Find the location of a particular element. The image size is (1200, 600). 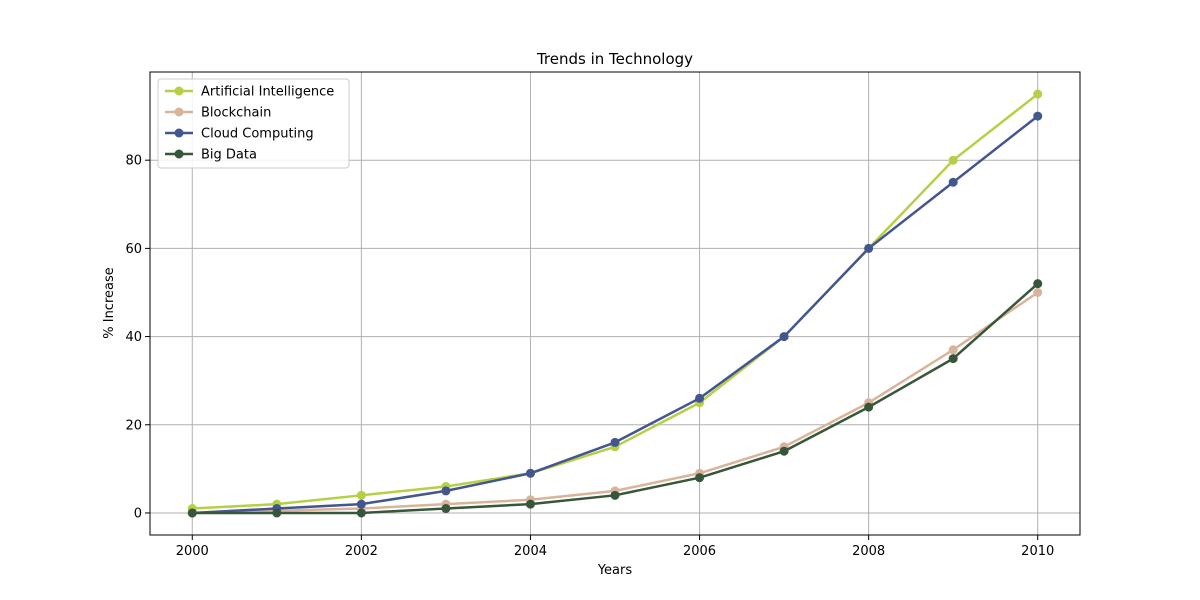

legend-item-big-data: Big Data is located at coordinates (211, 155).